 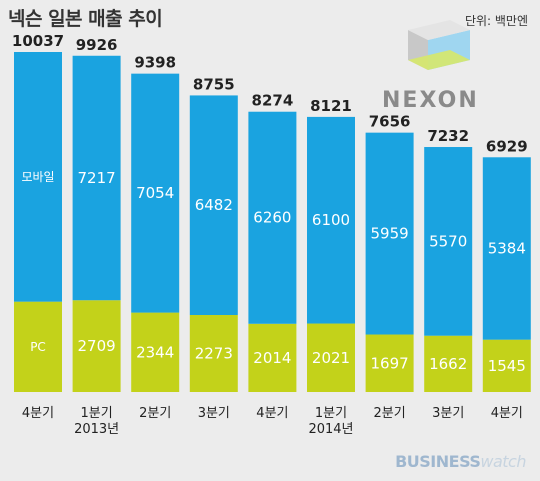 I want to click on series-label-pc: PC, so click(x=38, y=347).